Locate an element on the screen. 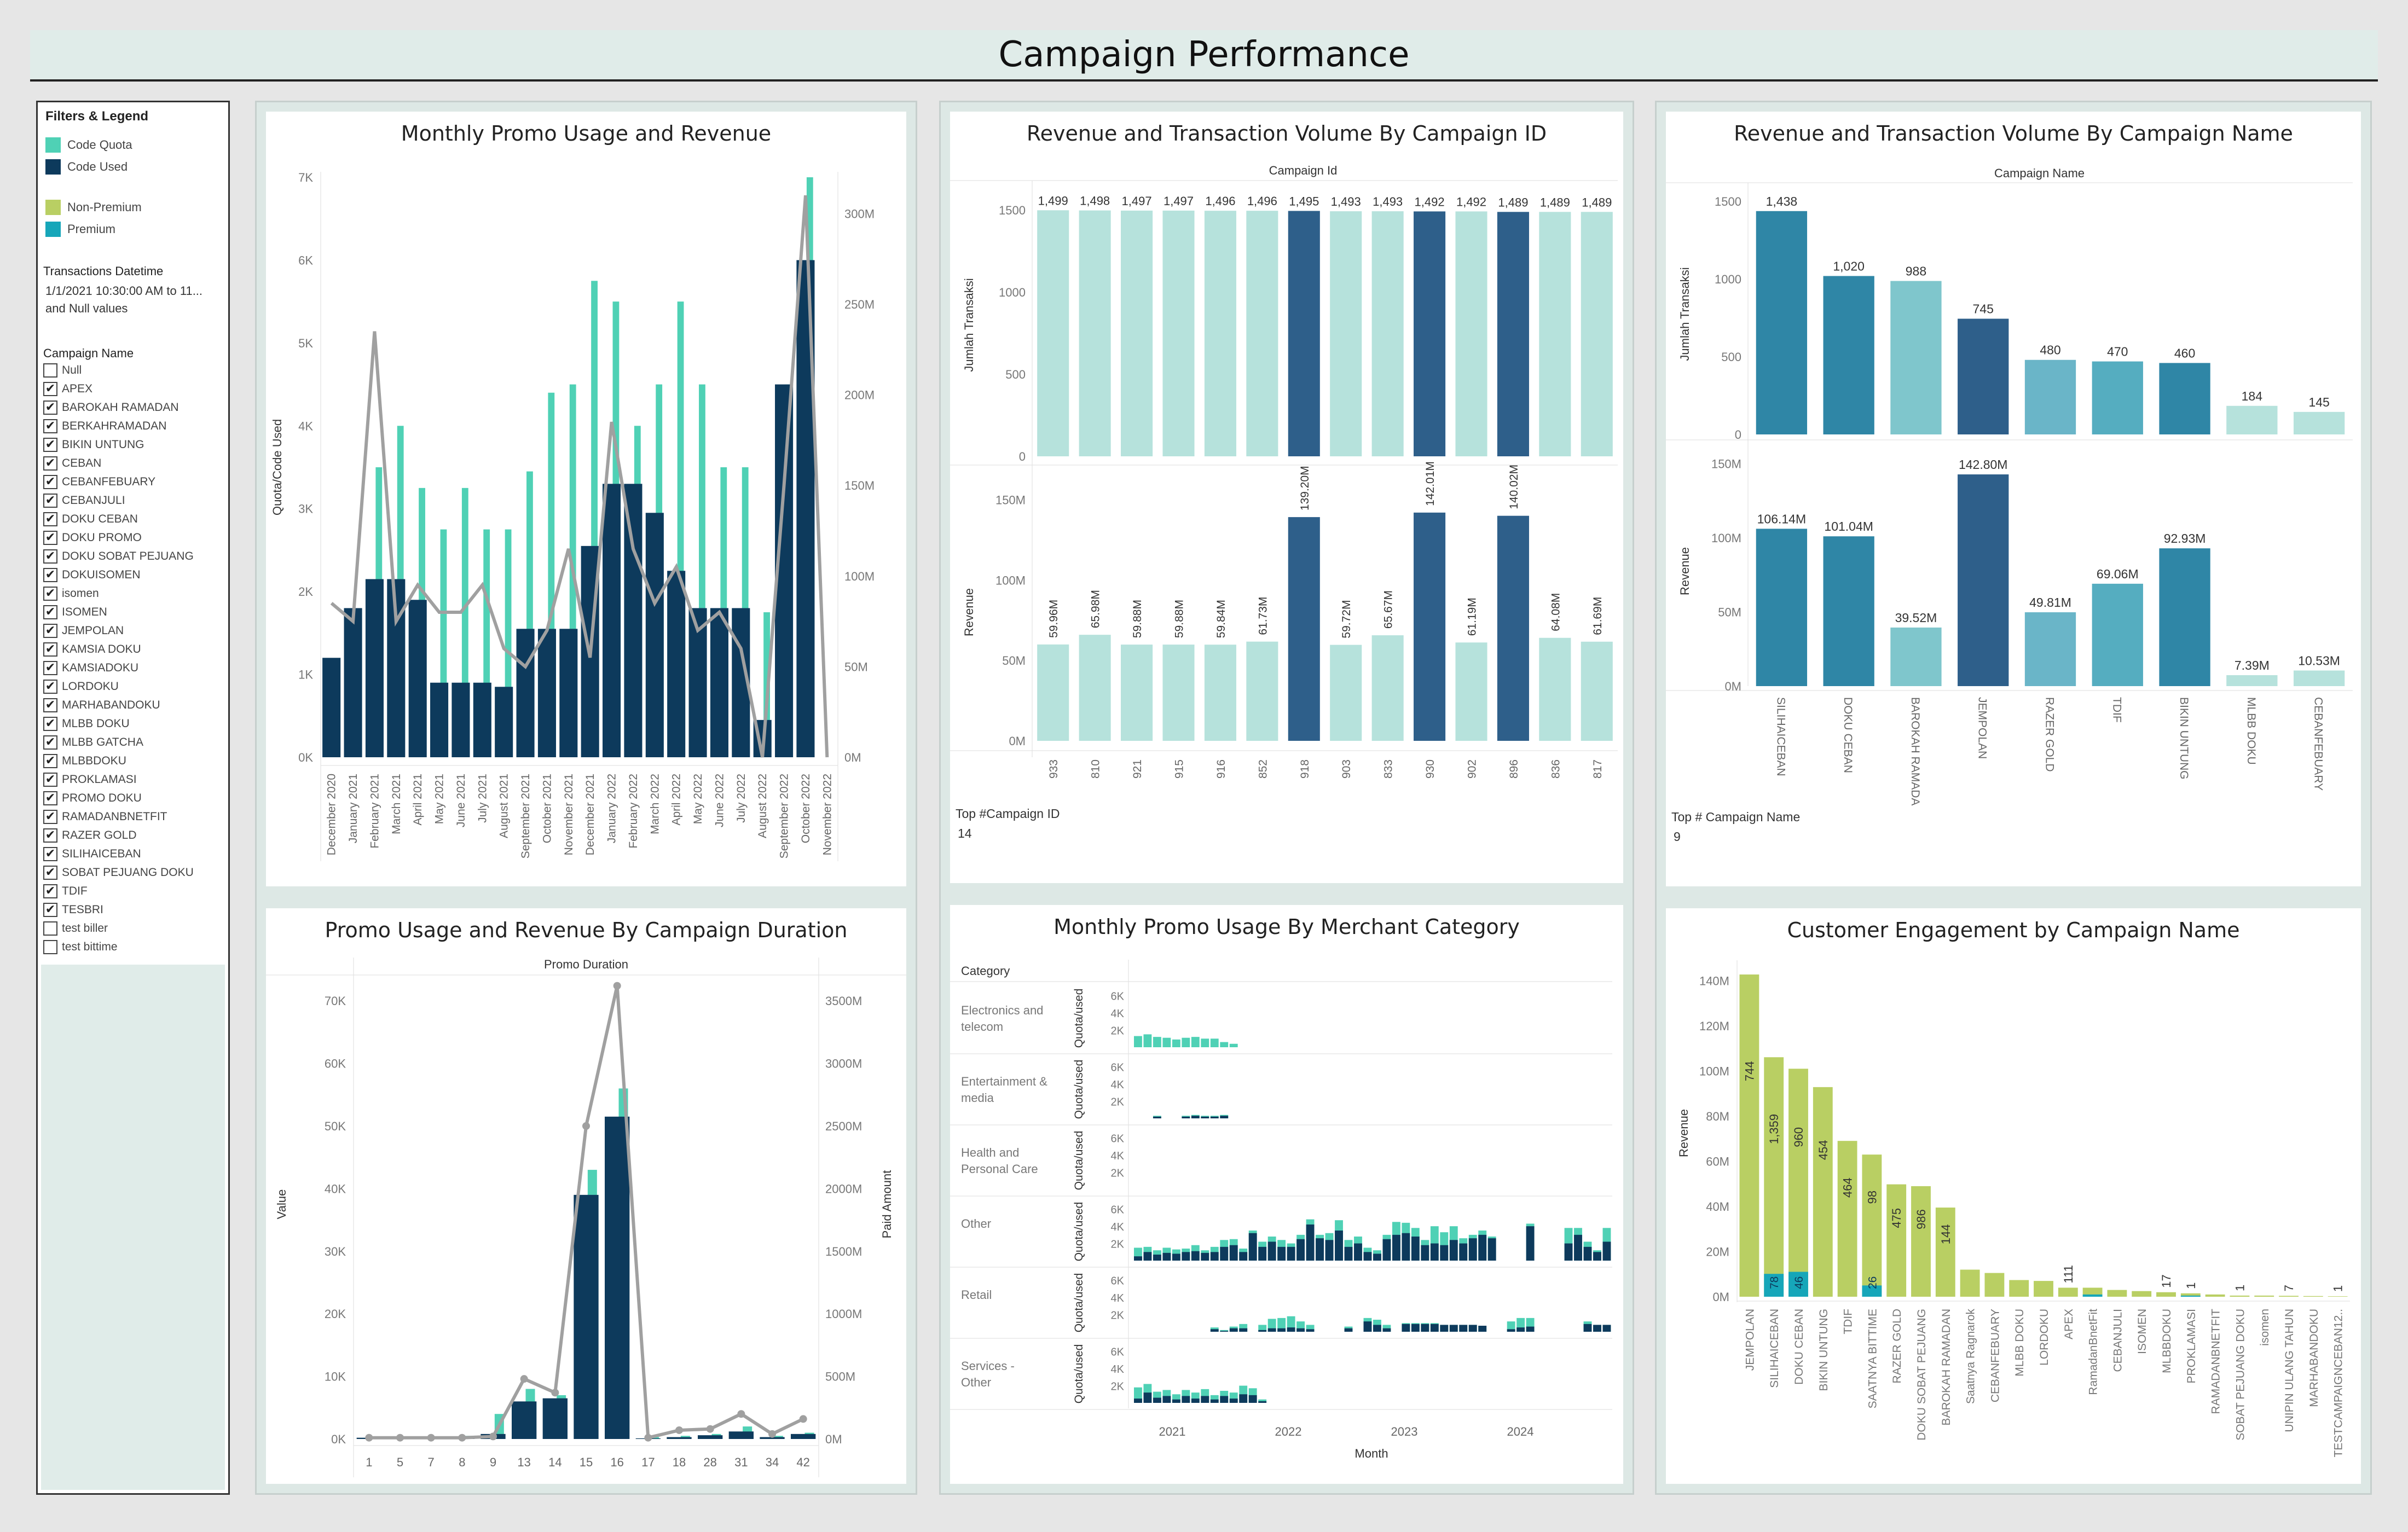 Image resolution: width=2408 pixels, height=1532 pixels. campaign-filter-item: ✔ MLBB DOKU is located at coordinates (86, 724).